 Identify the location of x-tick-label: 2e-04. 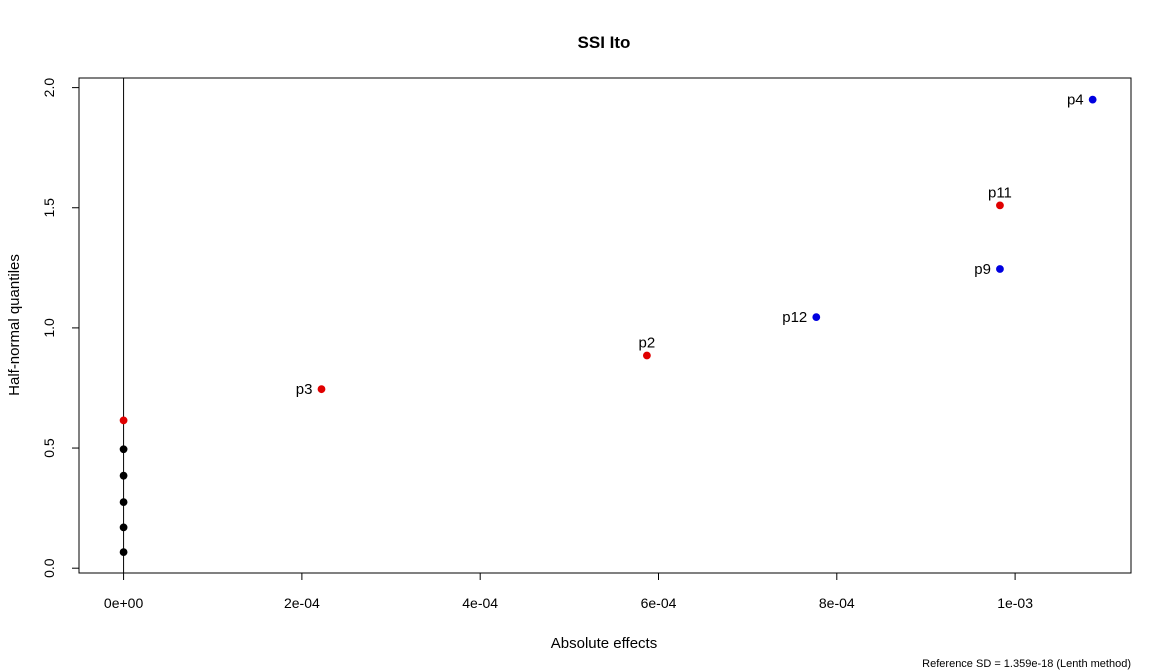
(302, 603).